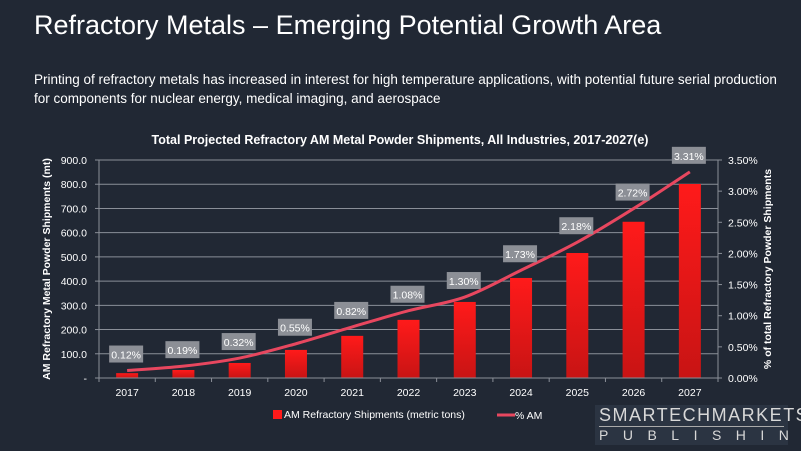  I want to click on data-label: 0.12%, so click(126, 356).